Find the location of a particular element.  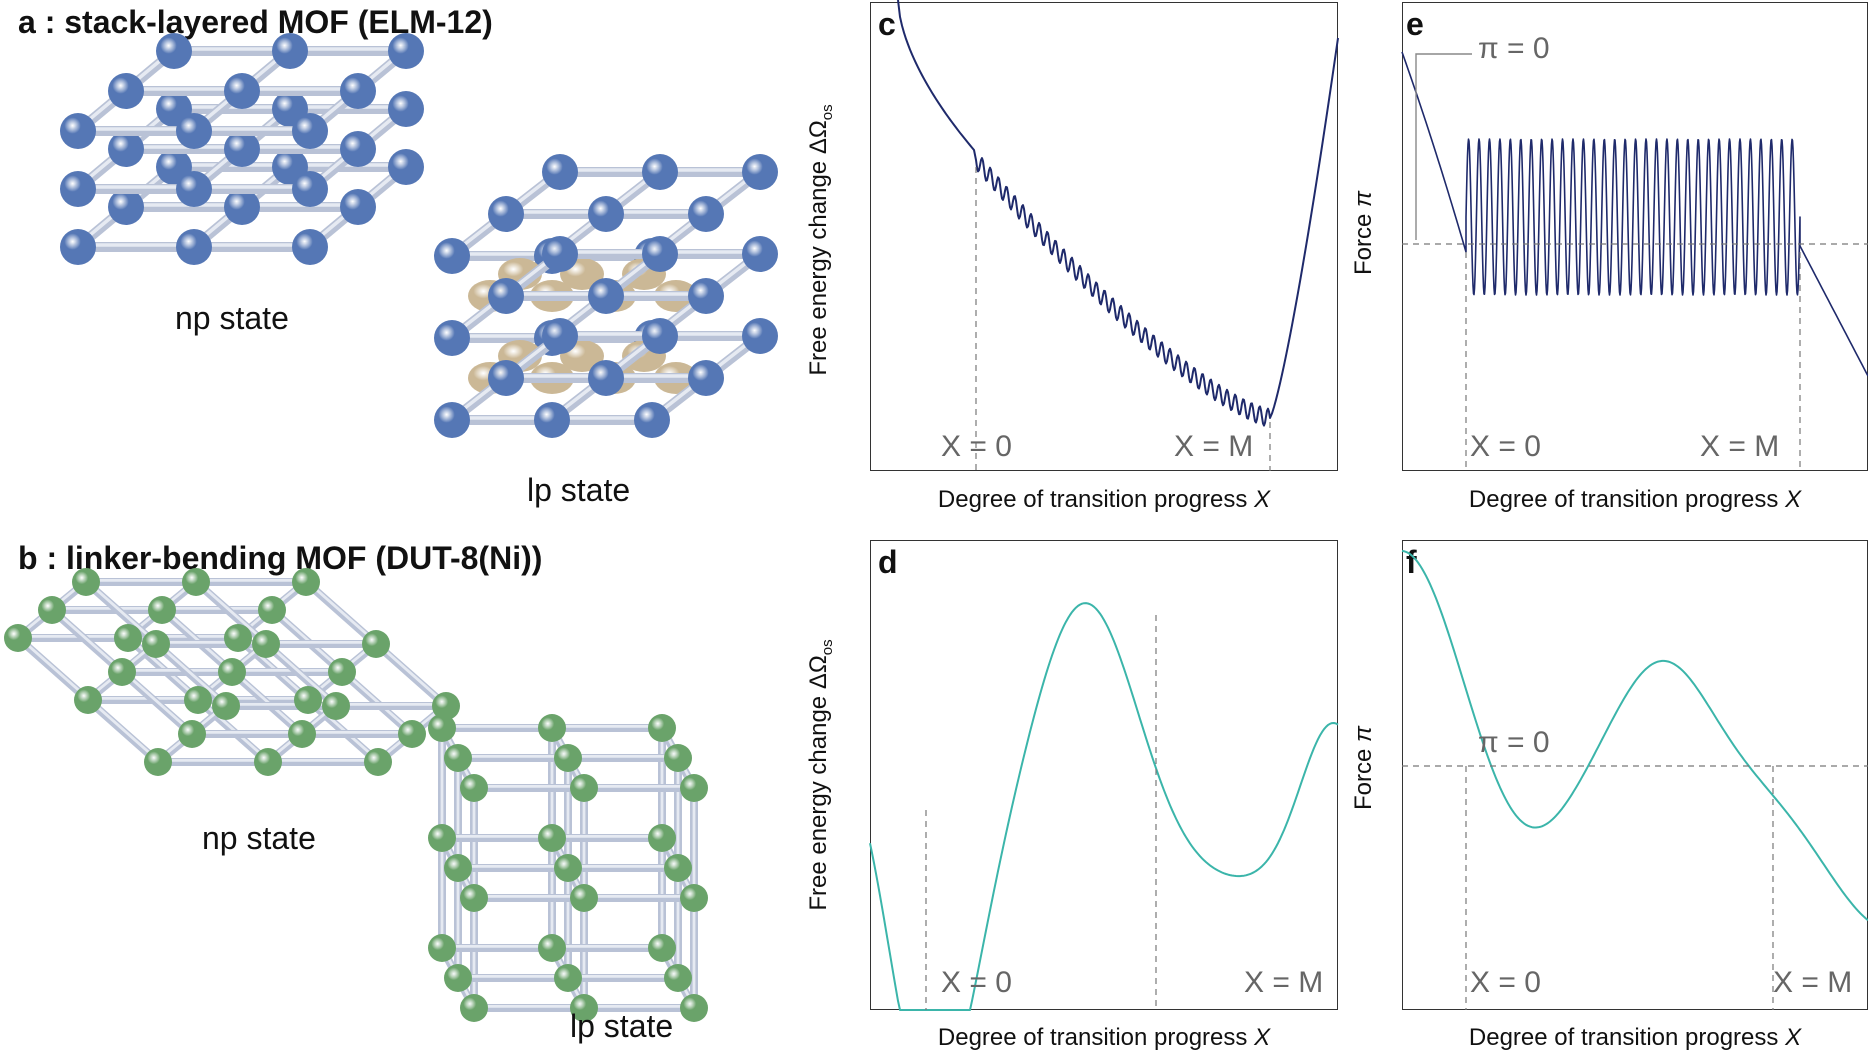

panel-d-curve is located at coordinates (1104, 806).